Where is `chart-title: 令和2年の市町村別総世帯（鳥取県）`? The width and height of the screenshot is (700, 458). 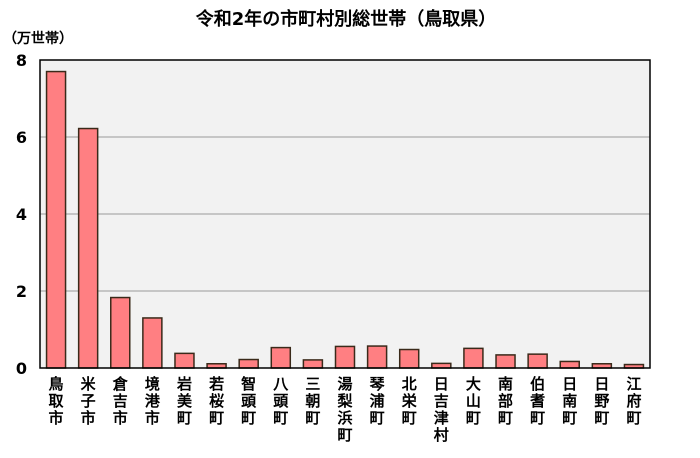
chart-title: 令和2年の市町村別総世帯（鳥取県） is located at coordinates (346, 19).